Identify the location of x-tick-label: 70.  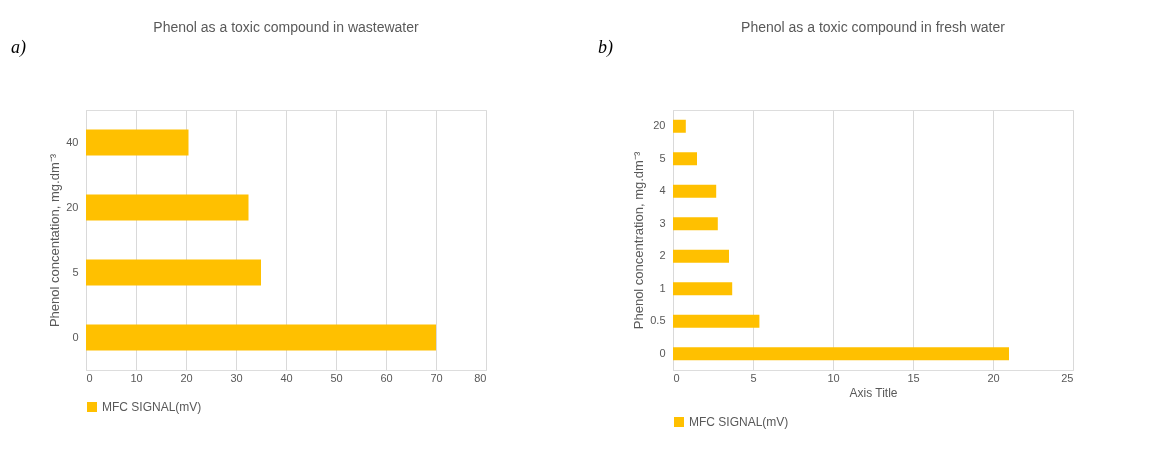
(436, 377).